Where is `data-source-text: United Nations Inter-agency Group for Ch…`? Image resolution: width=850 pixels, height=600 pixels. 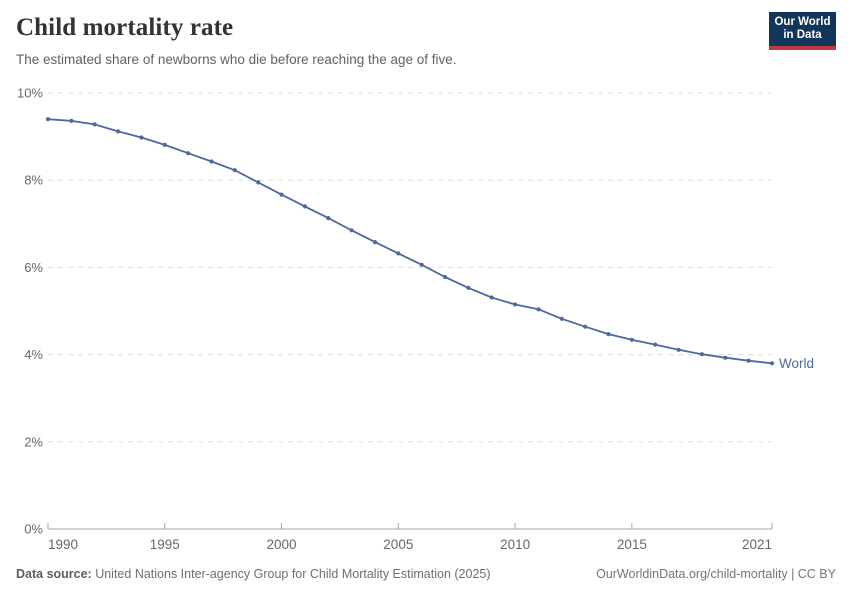
data-source-text: United Nations Inter-agency Group for Ch… is located at coordinates (291, 574).